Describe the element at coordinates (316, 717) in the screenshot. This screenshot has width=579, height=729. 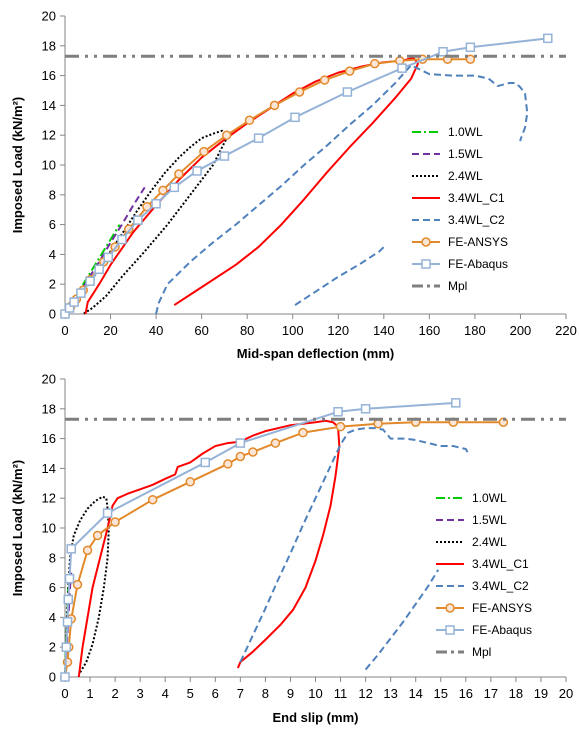
I see `x-axis-title: End slip (mm)` at that location.